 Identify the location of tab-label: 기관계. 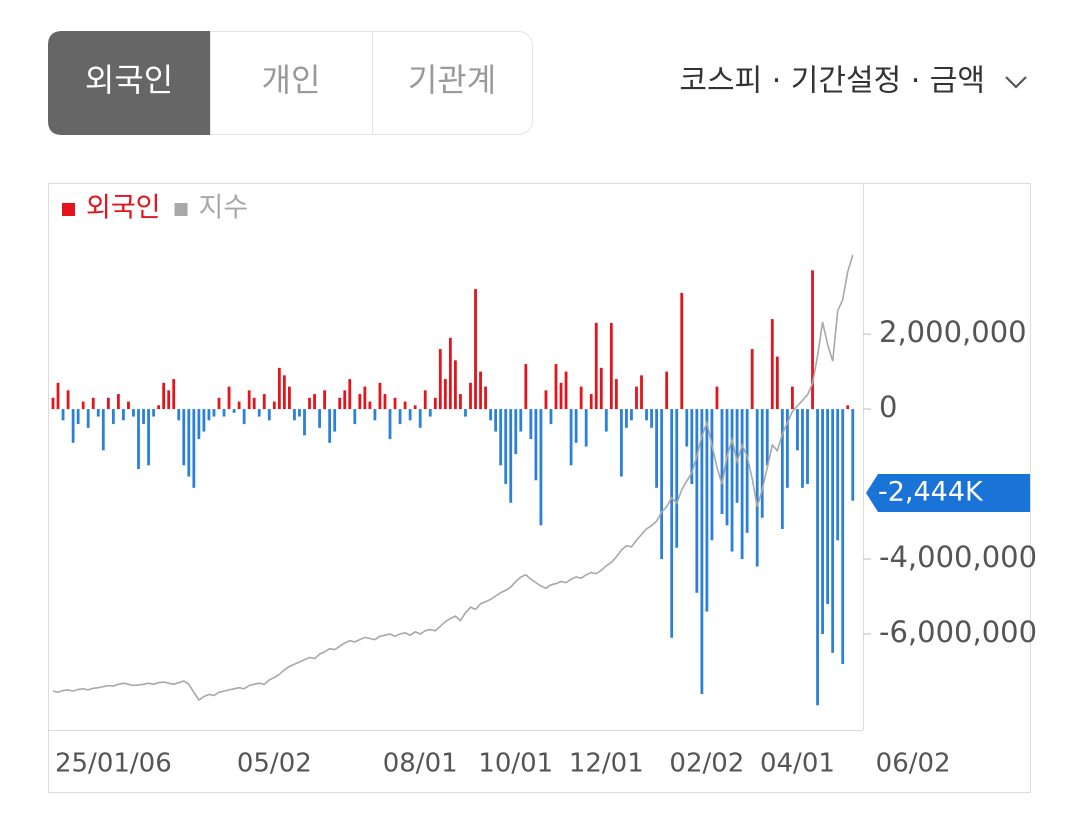
(452, 80).